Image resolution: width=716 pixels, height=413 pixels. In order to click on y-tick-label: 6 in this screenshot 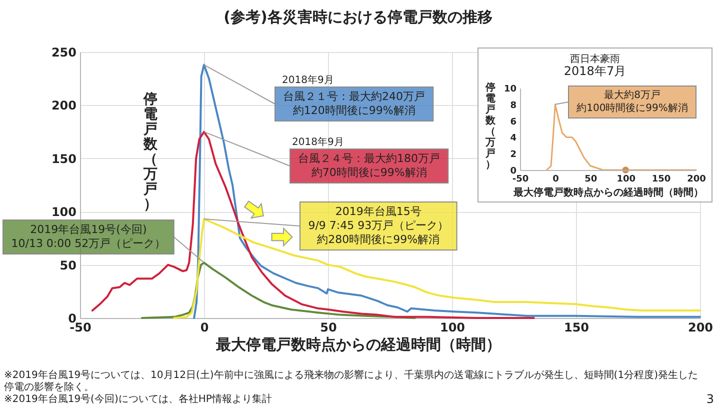, I will do `click(513, 122)`.